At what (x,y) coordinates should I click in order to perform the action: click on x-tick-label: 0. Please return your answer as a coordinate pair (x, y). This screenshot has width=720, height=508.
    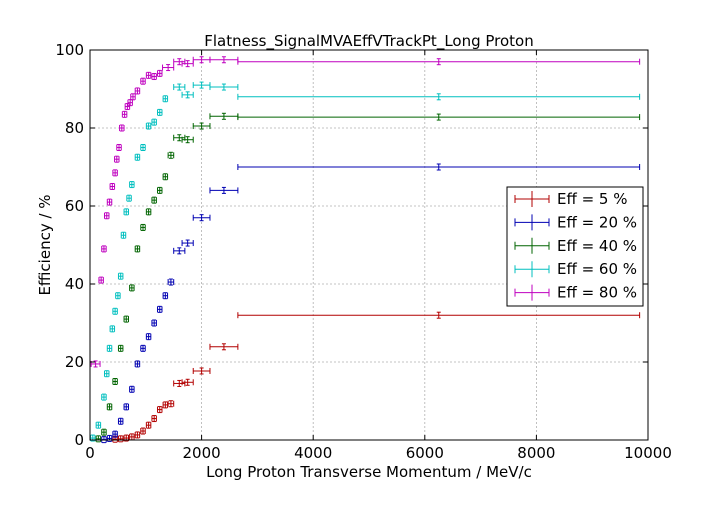
    Looking at the image, I should click on (90, 453).